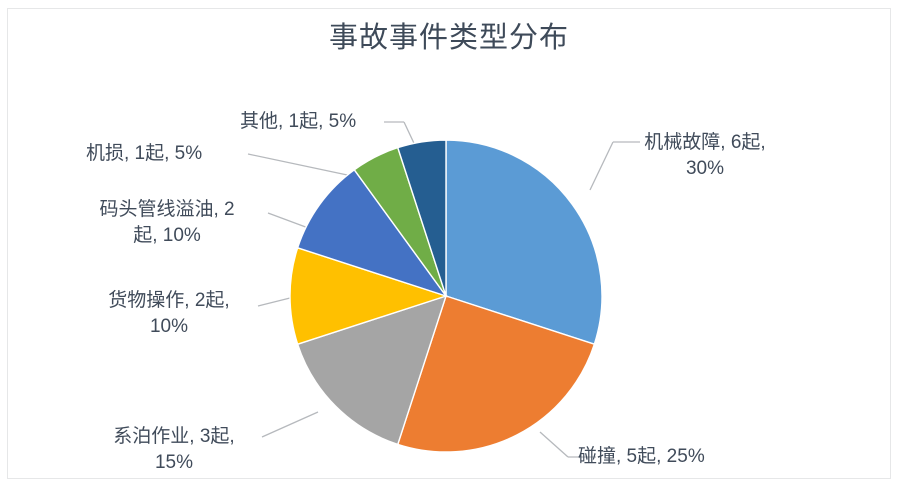 The height and width of the screenshot is (490, 898). I want to click on pie-label-jisun: 机损, 1起, 5%, so click(171, 154).